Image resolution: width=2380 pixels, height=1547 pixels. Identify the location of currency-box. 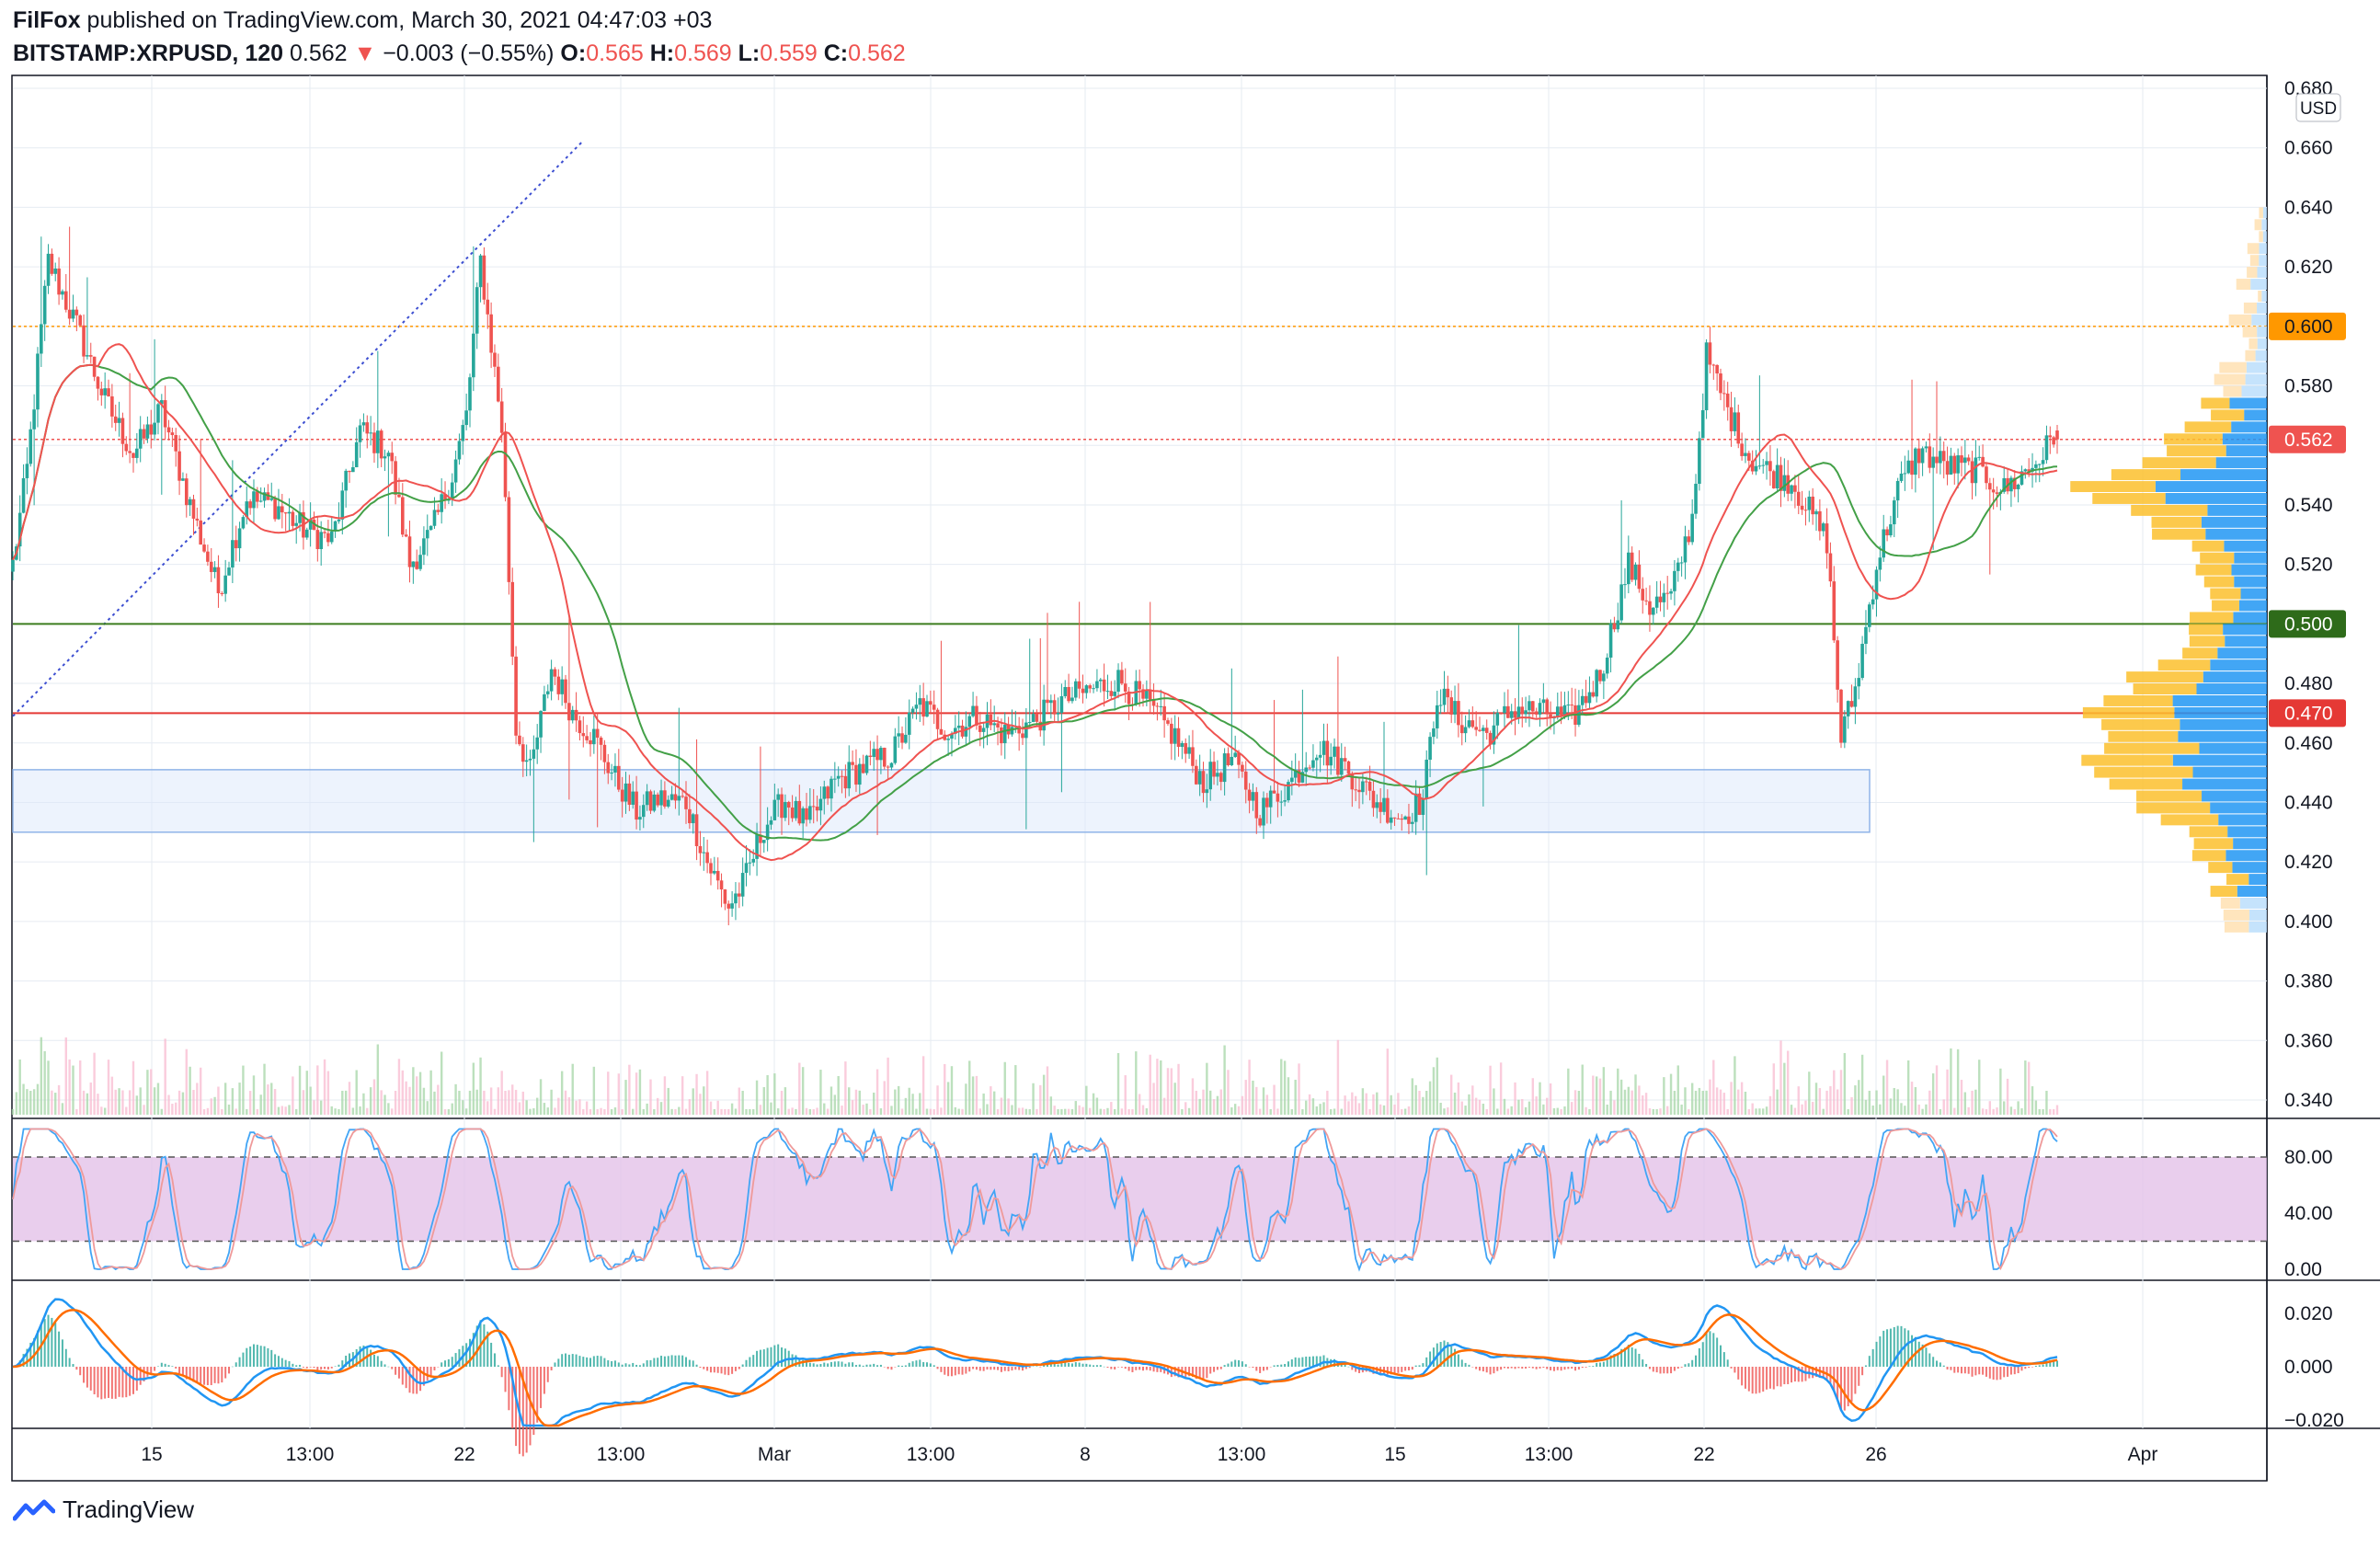
(2318, 107).